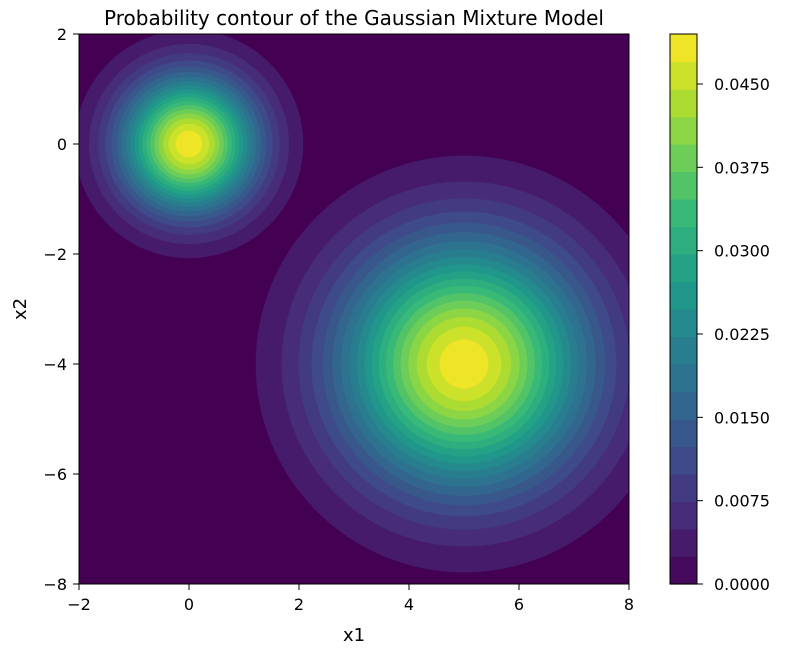 Image resolution: width=787 pixels, height=654 pixels. What do you see at coordinates (350, 599) in the screenshot?
I see `x-axis: −2 0 2 4 6 8` at bounding box center [350, 599].